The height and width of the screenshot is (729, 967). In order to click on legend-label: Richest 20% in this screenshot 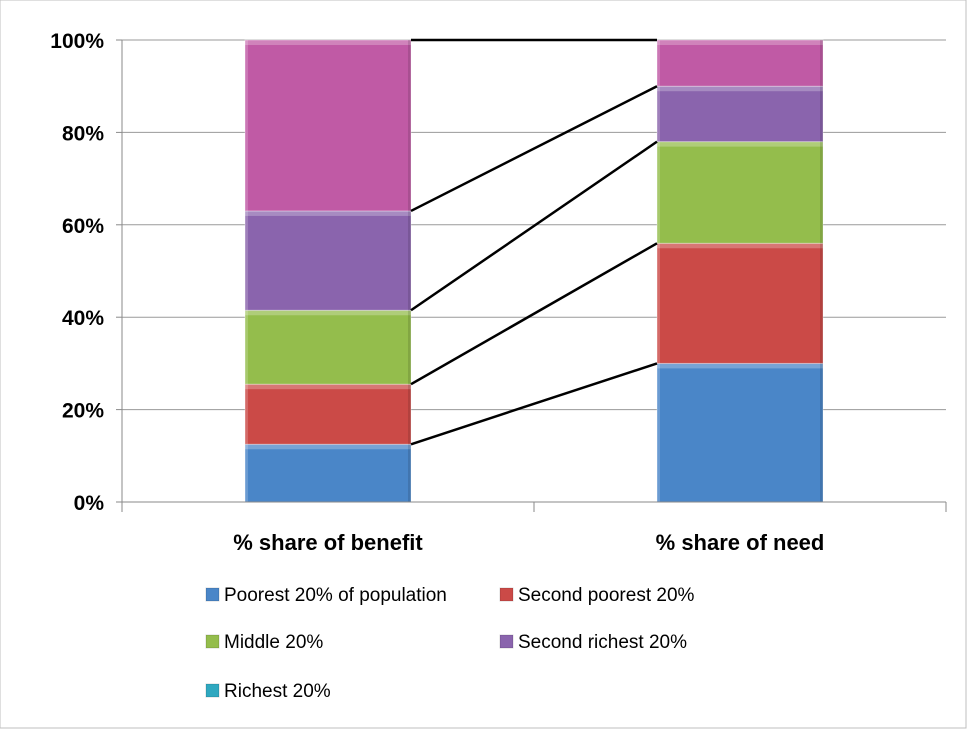, I will do `click(277, 691)`.